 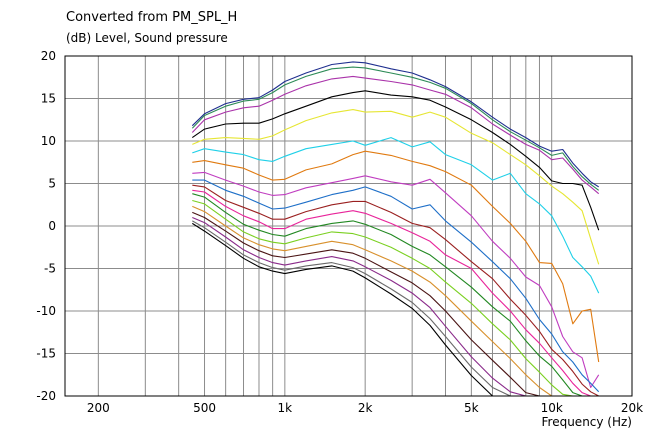 What do you see at coordinates (632, 408) in the screenshot?
I see `x-tick-label: 20k` at bounding box center [632, 408].